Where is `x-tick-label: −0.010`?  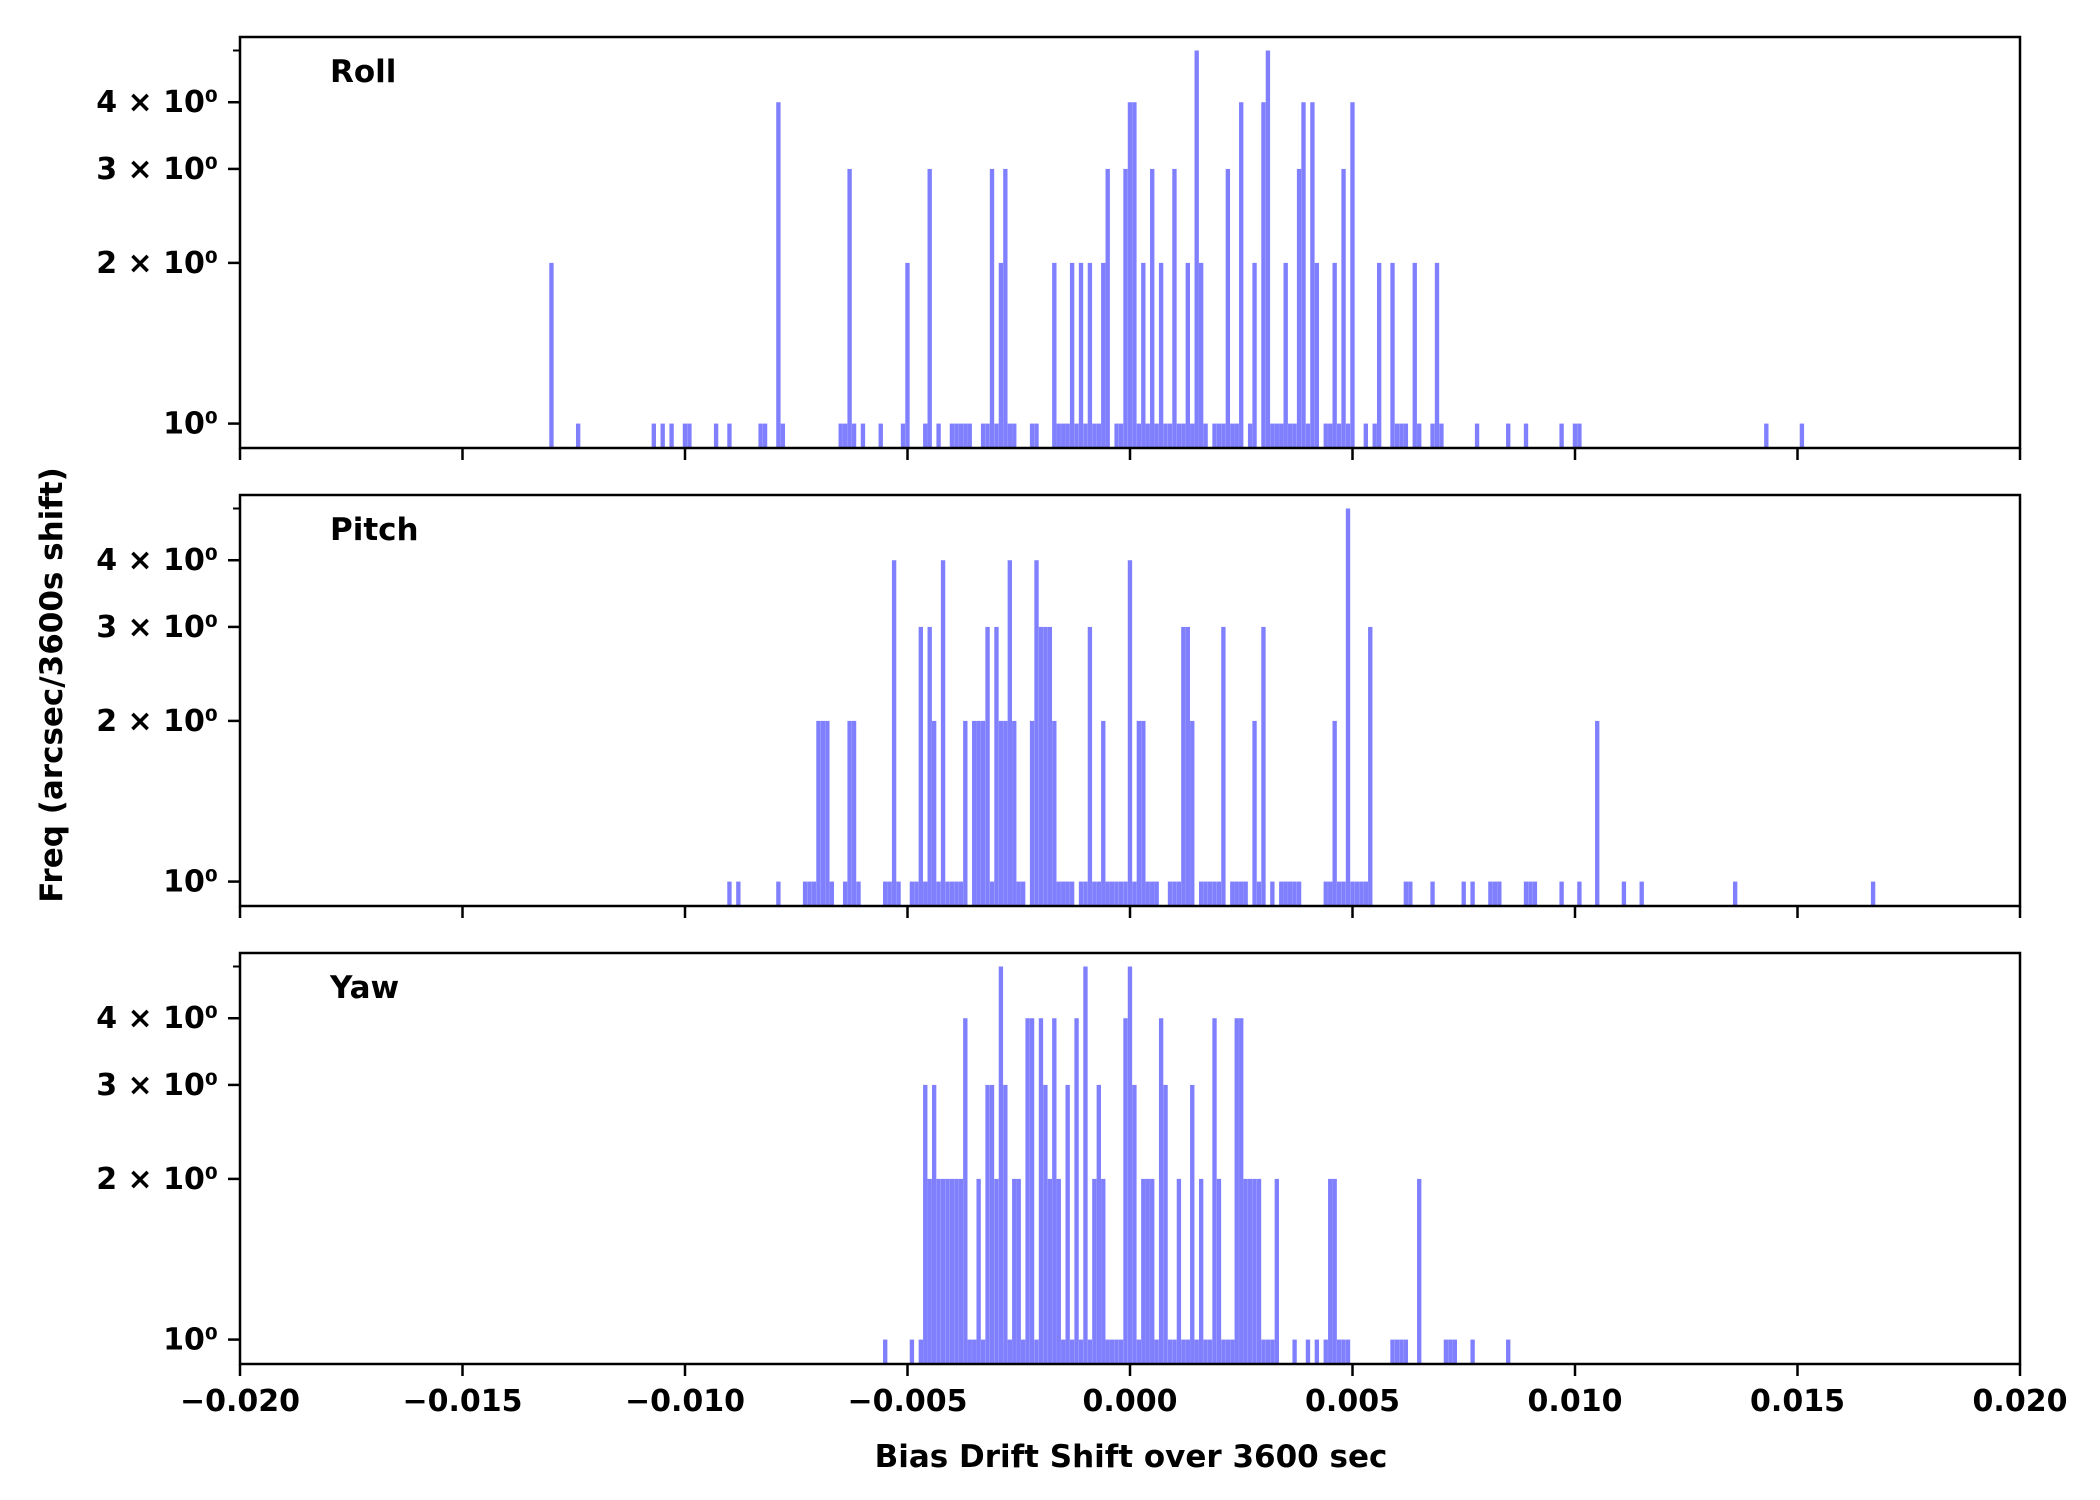 x-tick-label: −0.010 is located at coordinates (685, 1401).